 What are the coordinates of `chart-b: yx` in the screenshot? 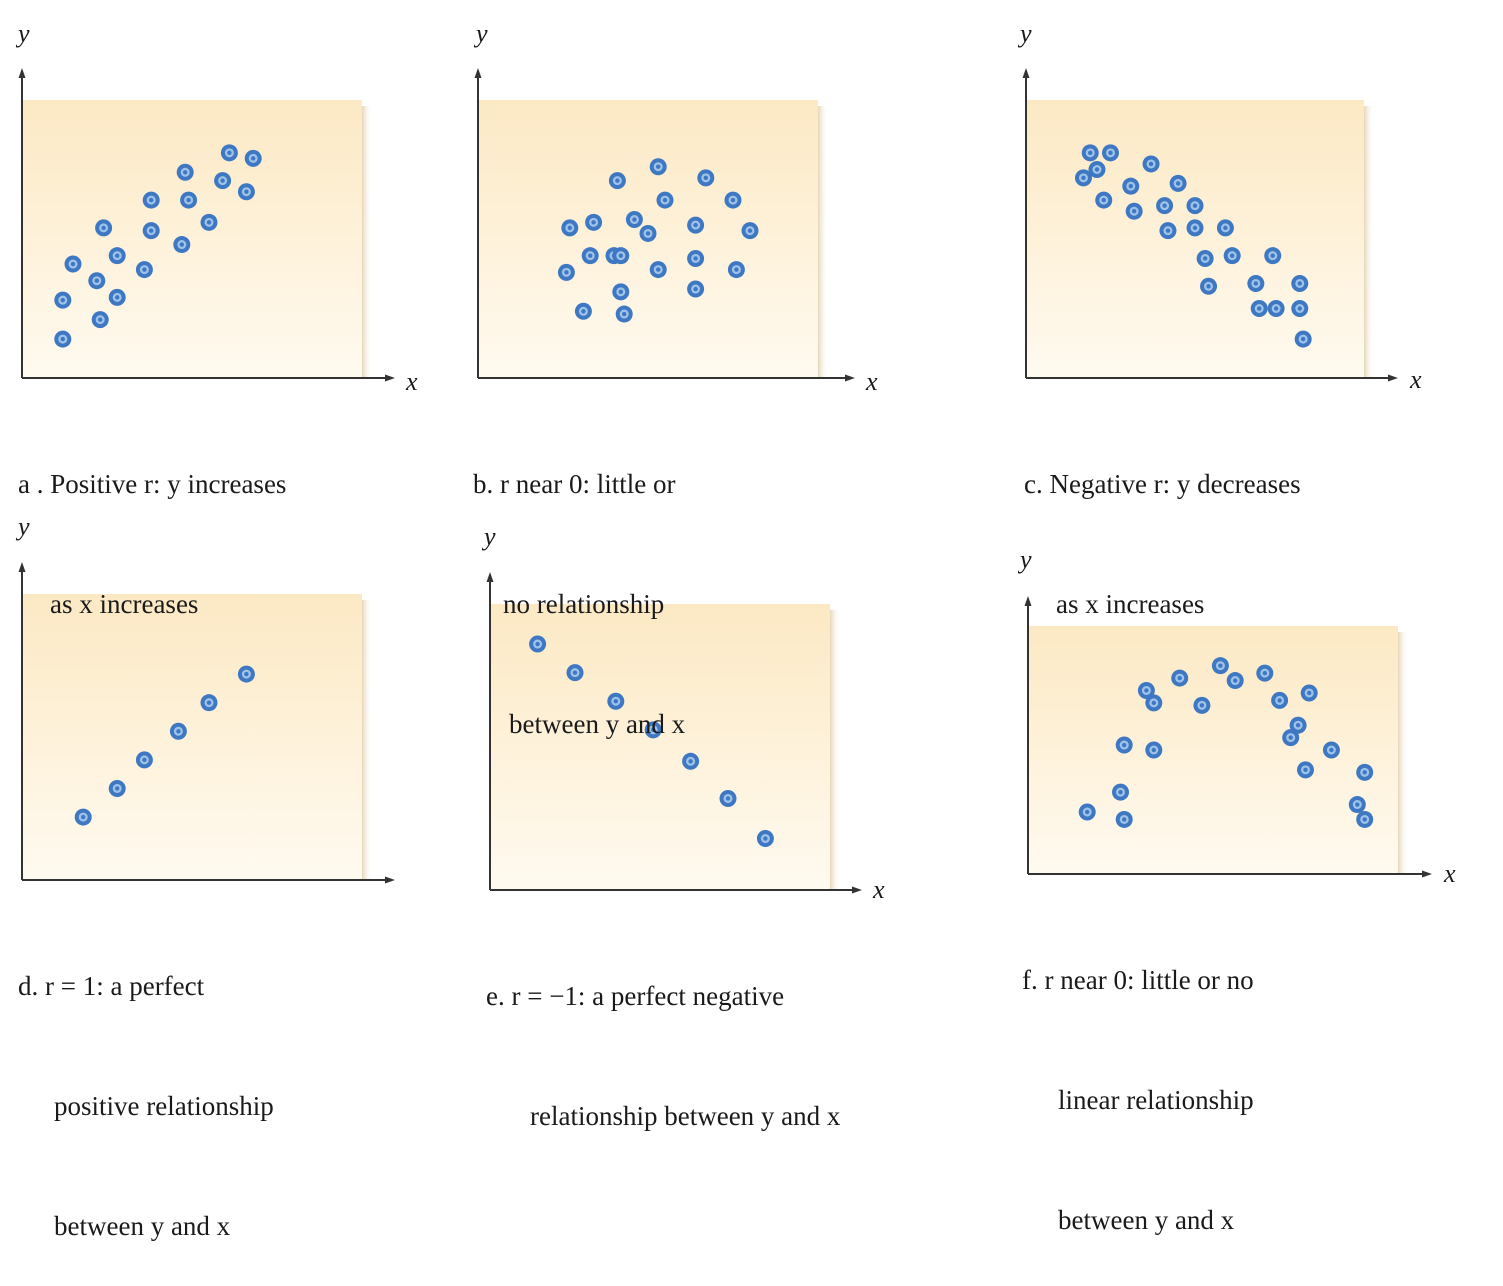 It's located at (675, 207).